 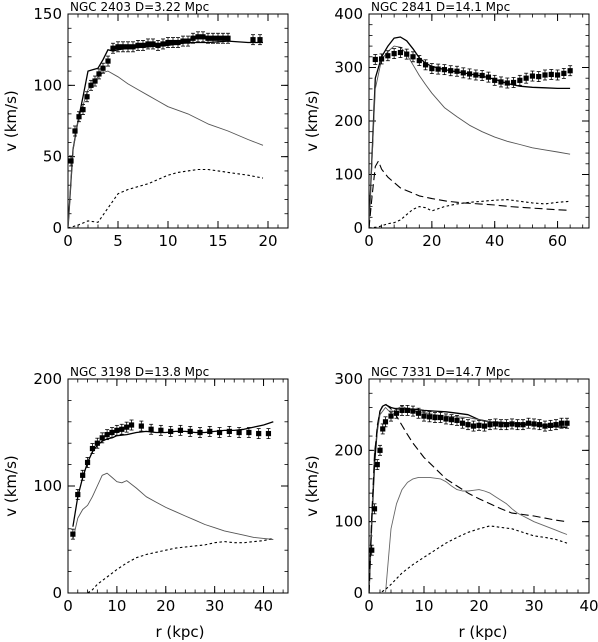 I want to click on x-axis-label-right: r (kpc), so click(x=482, y=632).